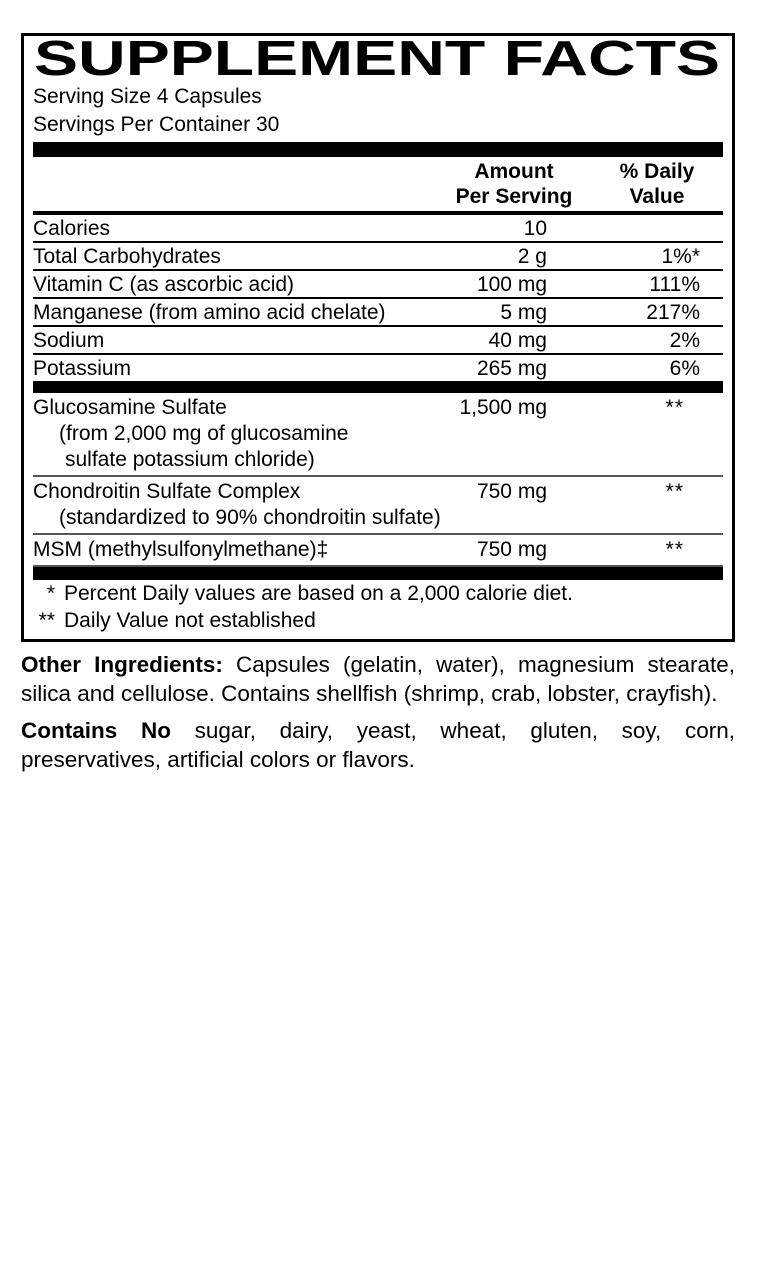 The image size is (760, 1280). I want to click on ingredient-main-line: Chondroitin Sulfate Complex 750 mg **, so click(378, 491).